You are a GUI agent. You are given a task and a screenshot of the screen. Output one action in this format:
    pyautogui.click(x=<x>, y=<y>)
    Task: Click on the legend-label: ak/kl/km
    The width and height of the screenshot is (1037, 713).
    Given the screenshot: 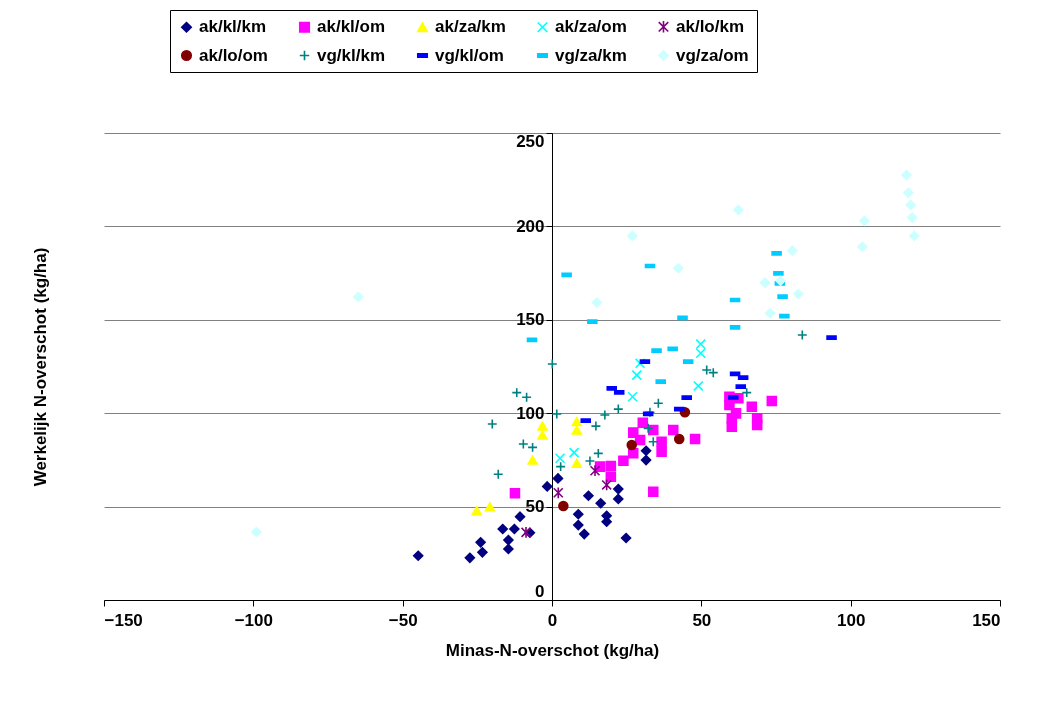 What is the action you would take?
    pyautogui.click(x=233, y=27)
    